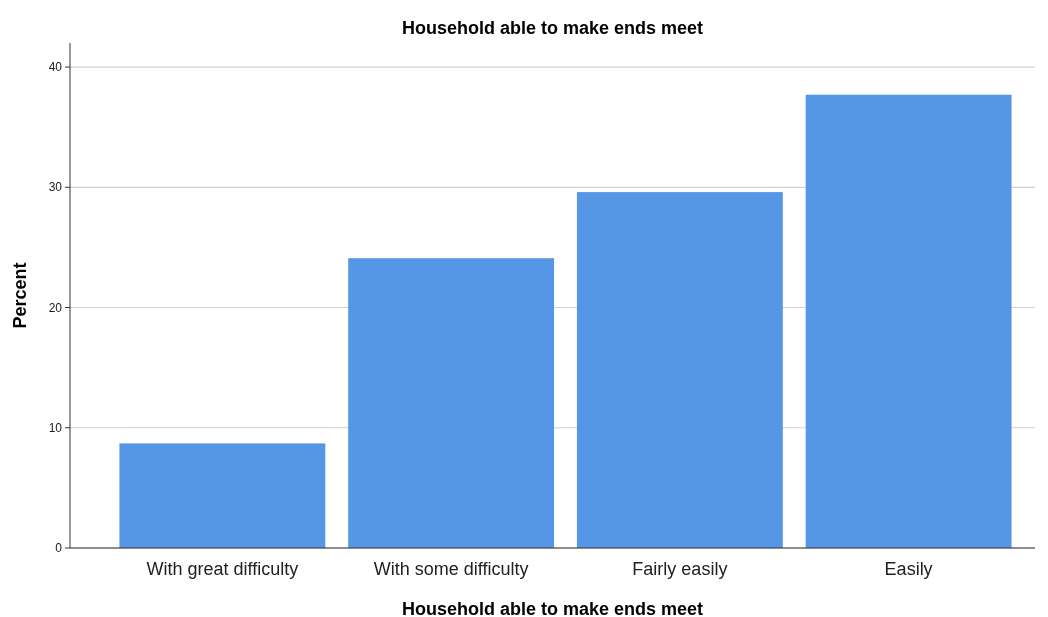 Image resolution: width=1048 pixels, height=617 pixels. What do you see at coordinates (451, 569) in the screenshot?
I see `x-tick-label: With some difficulty` at bounding box center [451, 569].